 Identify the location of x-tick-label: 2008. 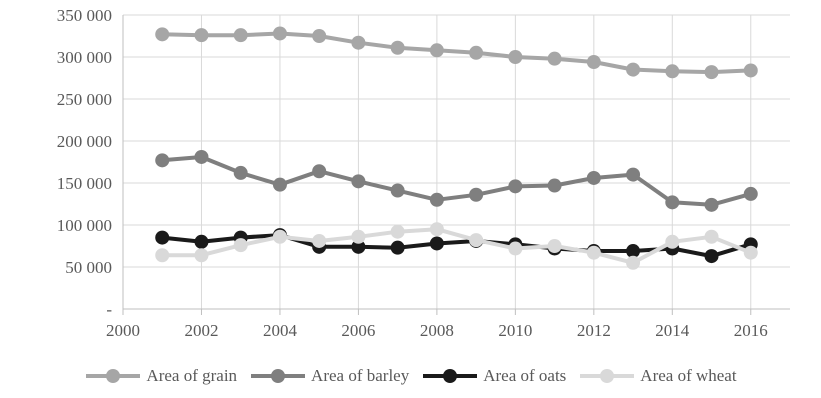
(437, 330).